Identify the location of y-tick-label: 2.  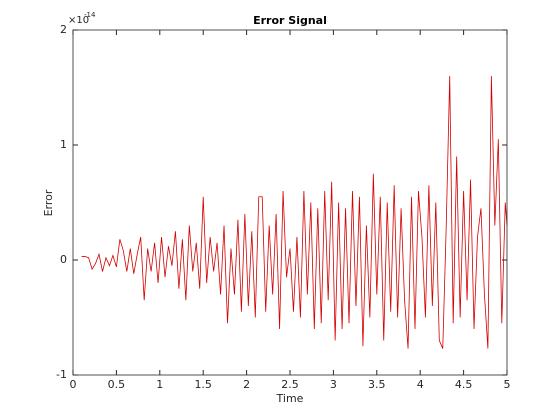
(63, 29).